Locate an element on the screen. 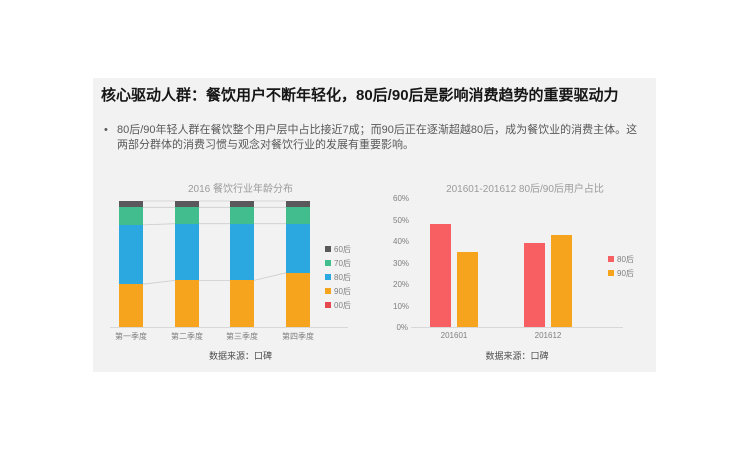 Image resolution: width=750 pixels, height=450 pixels. grouped-chart-baseline is located at coordinates (517, 327).